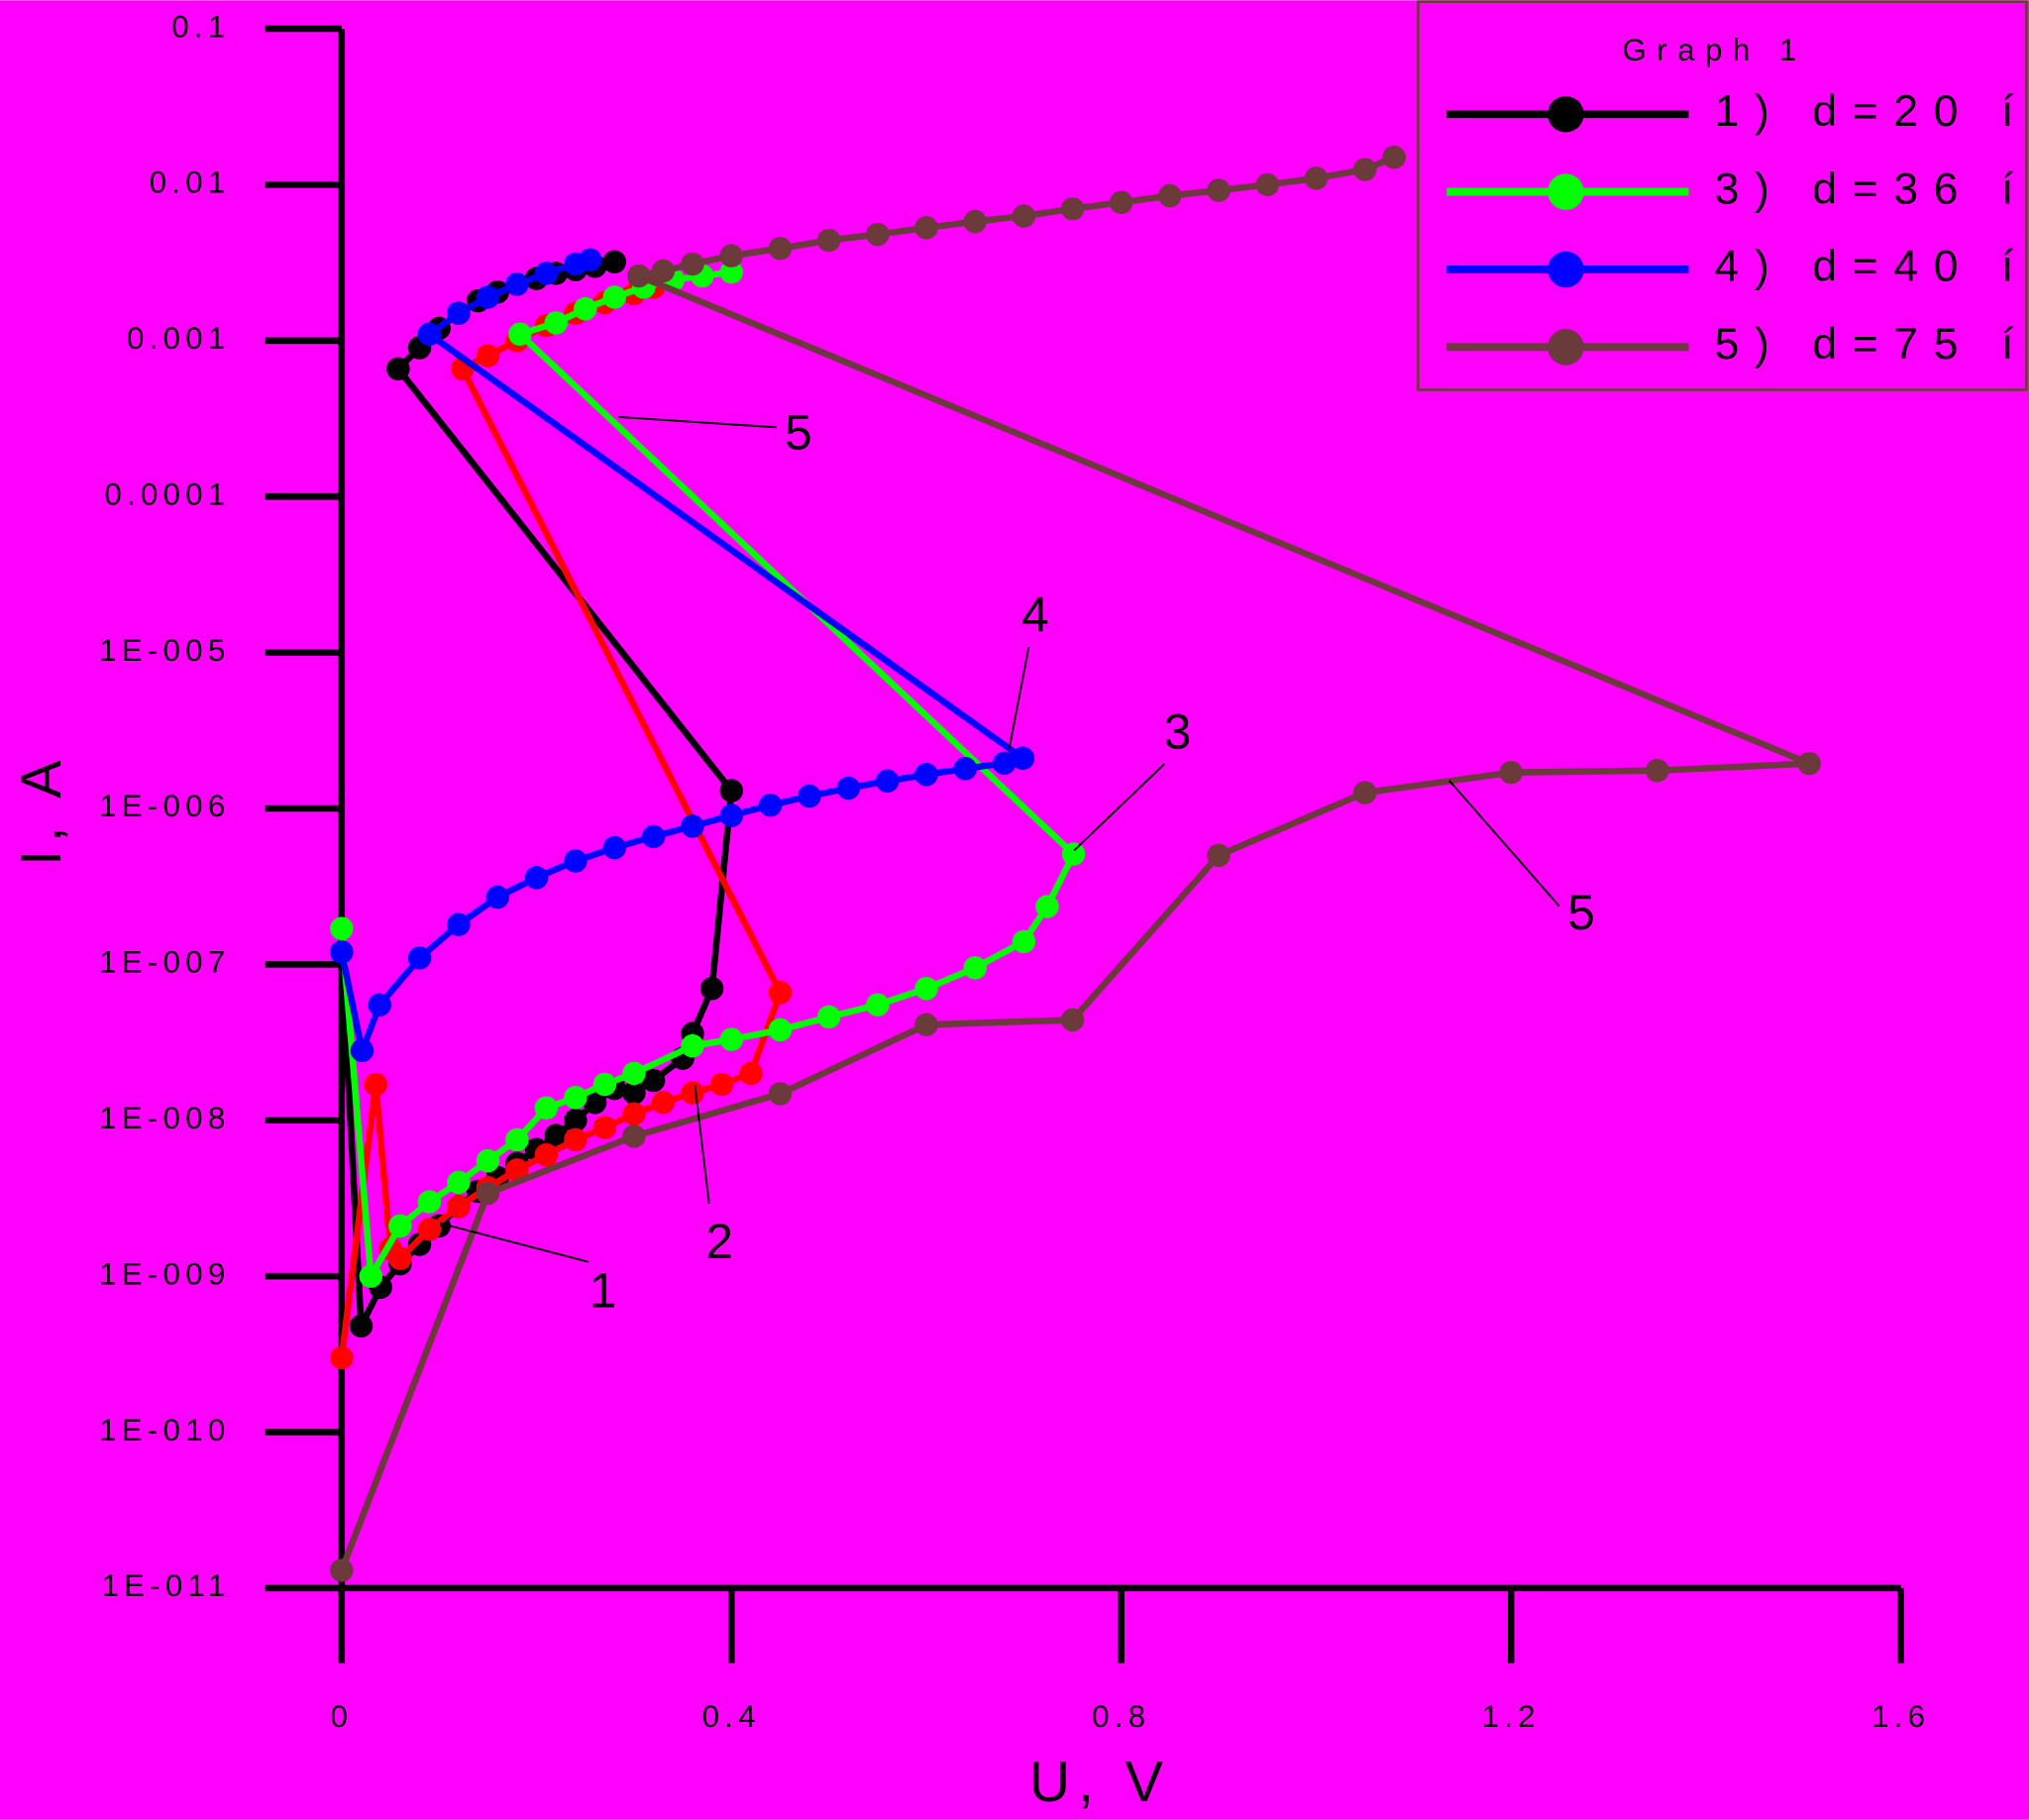  I want to click on y-tick-label: 1E-010, so click(164, 1430).